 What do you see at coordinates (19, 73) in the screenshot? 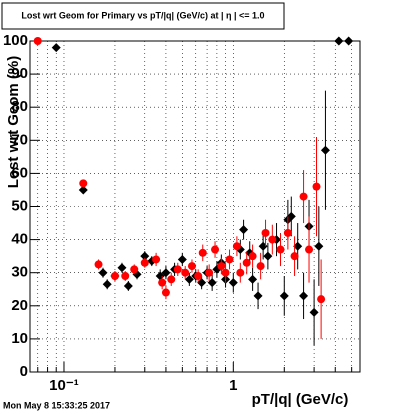
I see `y-tick-label: 90` at bounding box center [19, 73].